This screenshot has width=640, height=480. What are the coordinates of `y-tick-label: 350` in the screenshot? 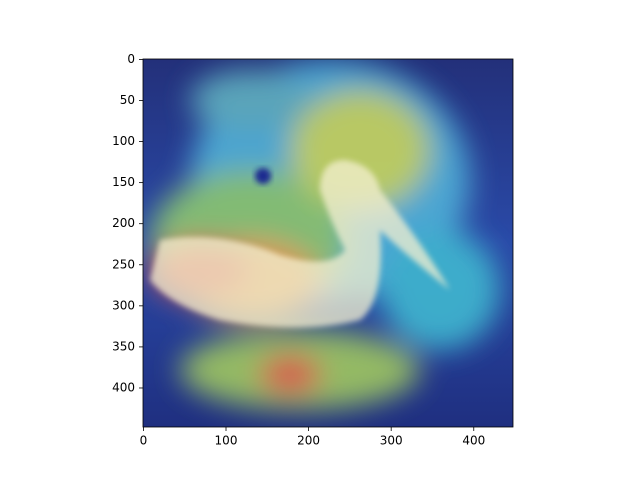 It's located at (123, 346).